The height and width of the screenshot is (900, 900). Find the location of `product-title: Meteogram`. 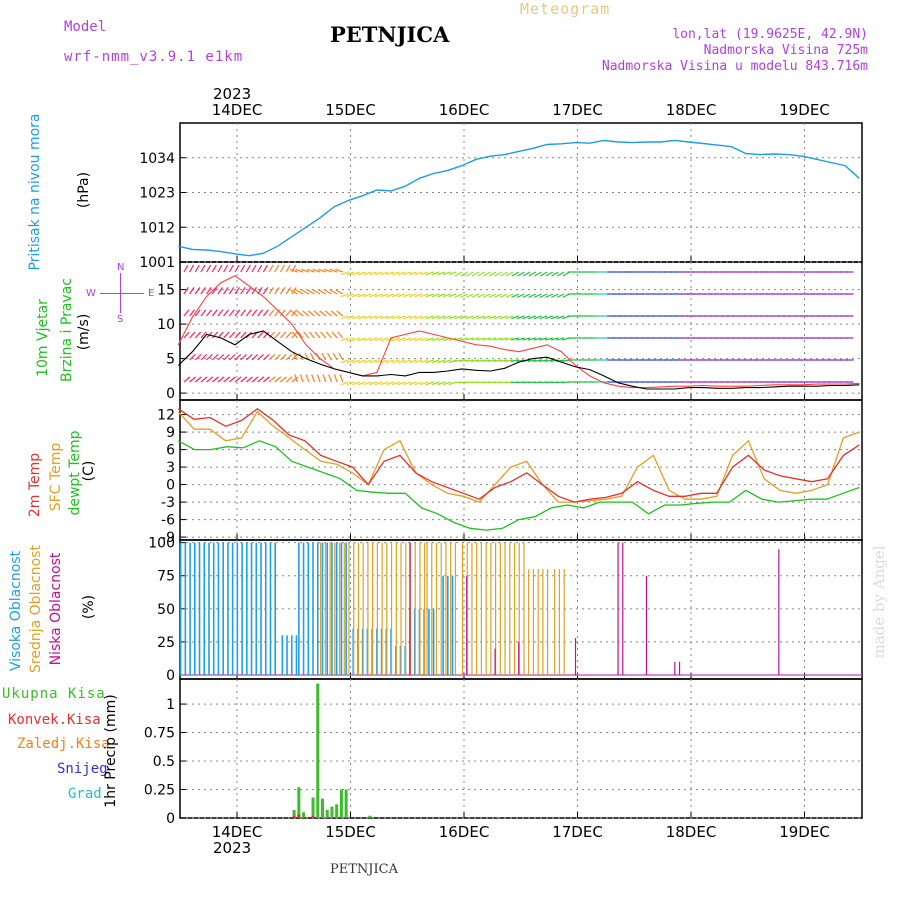

product-title: Meteogram is located at coordinates (565, 9).